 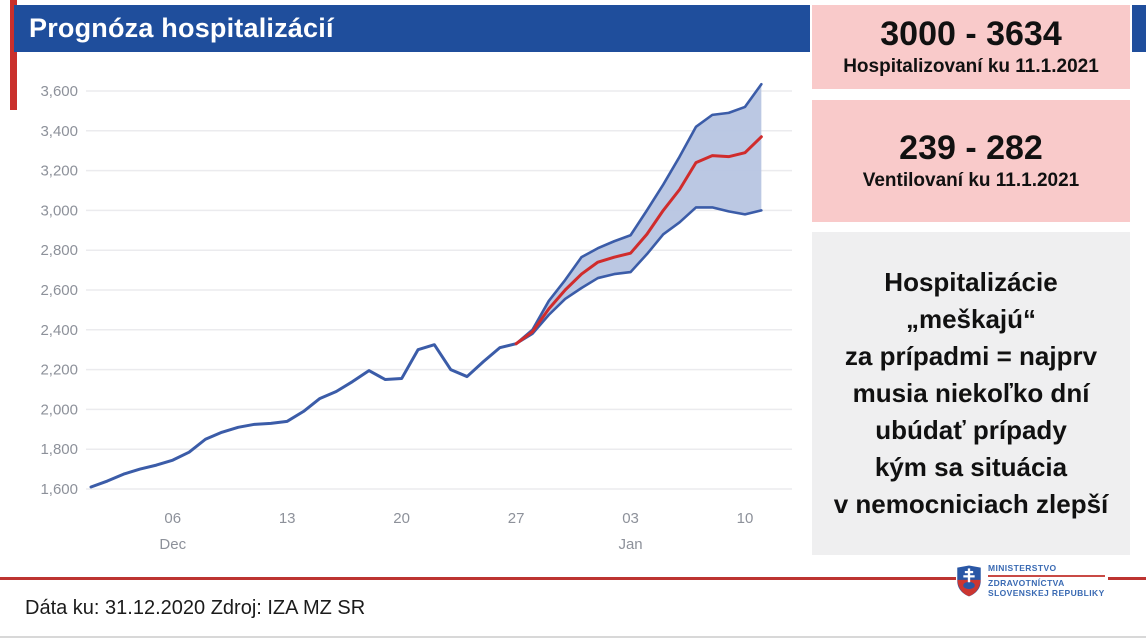 What do you see at coordinates (59, 290) in the screenshot?
I see `svg-text: 2,600` at bounding box center [59, 290].